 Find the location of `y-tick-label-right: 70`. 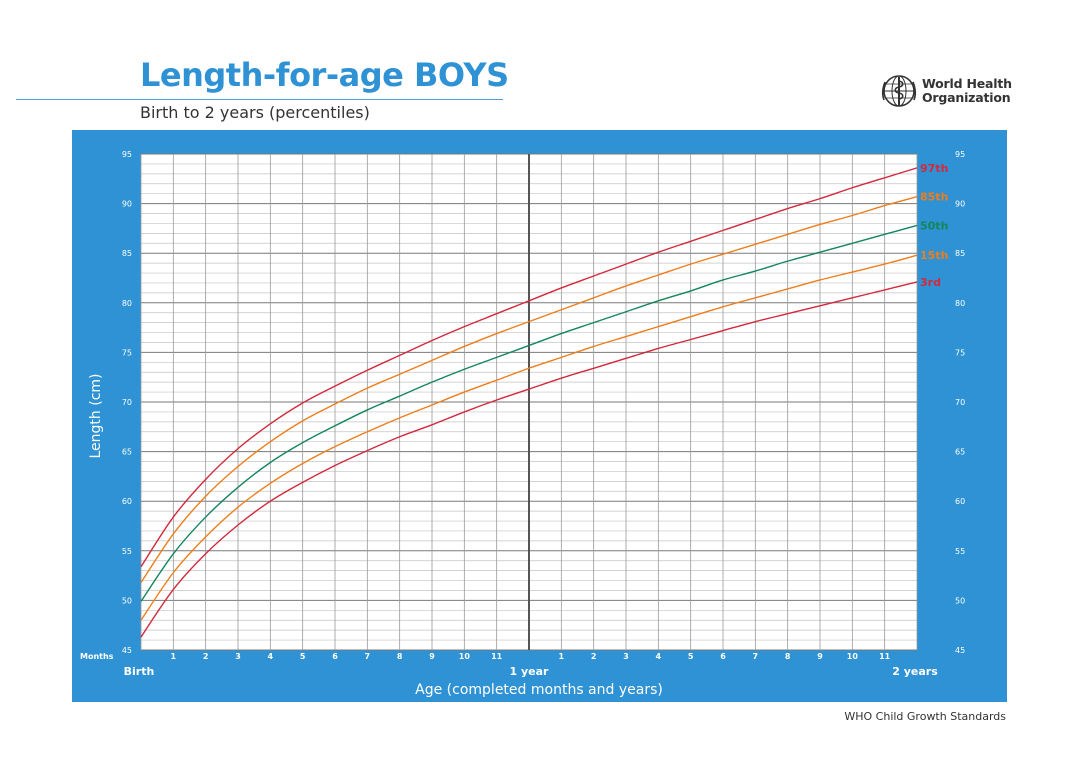

y-tick-label-right: 70 is located at coordinates (960, 402).